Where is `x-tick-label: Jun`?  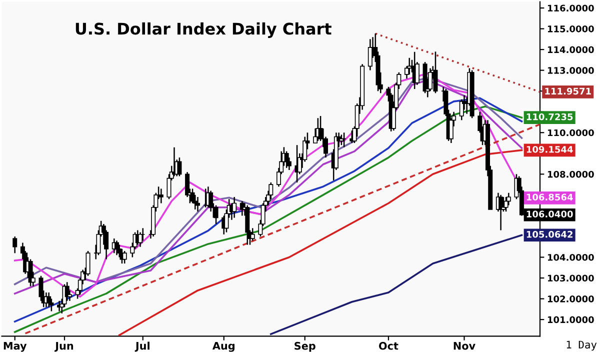
x-tick-label: Jun is located at coordinates (64, 347).